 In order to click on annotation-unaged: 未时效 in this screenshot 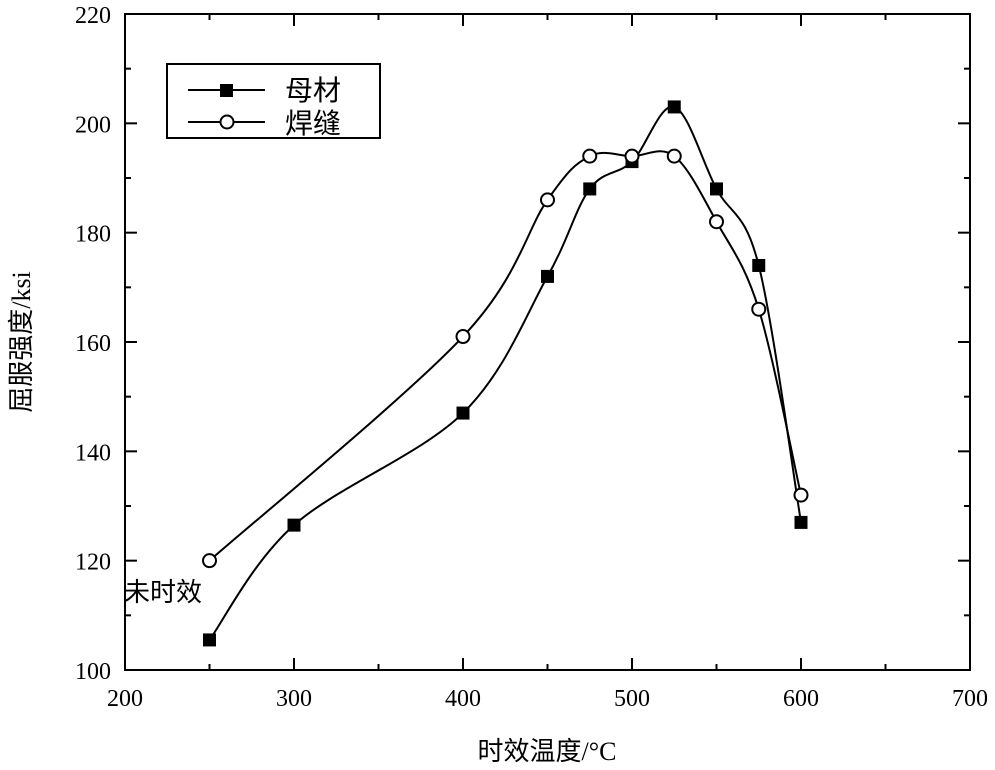, I will do `click(163, 592)`.